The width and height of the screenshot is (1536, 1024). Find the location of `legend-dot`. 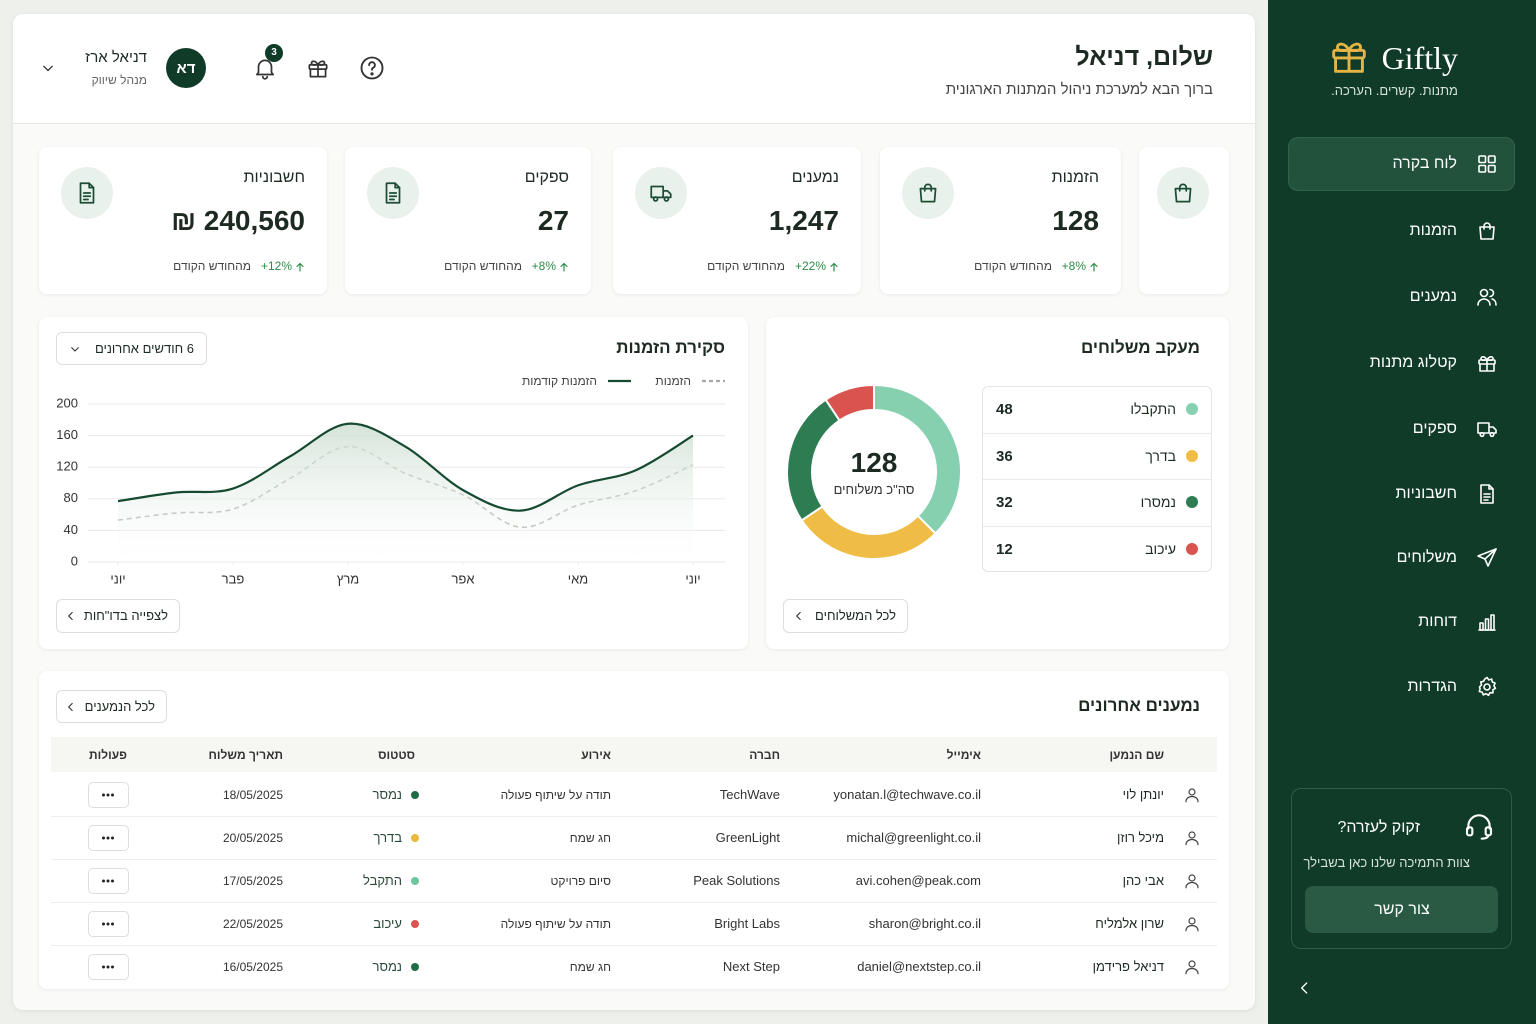

legend-dot is located at coordinates (1192, 549).